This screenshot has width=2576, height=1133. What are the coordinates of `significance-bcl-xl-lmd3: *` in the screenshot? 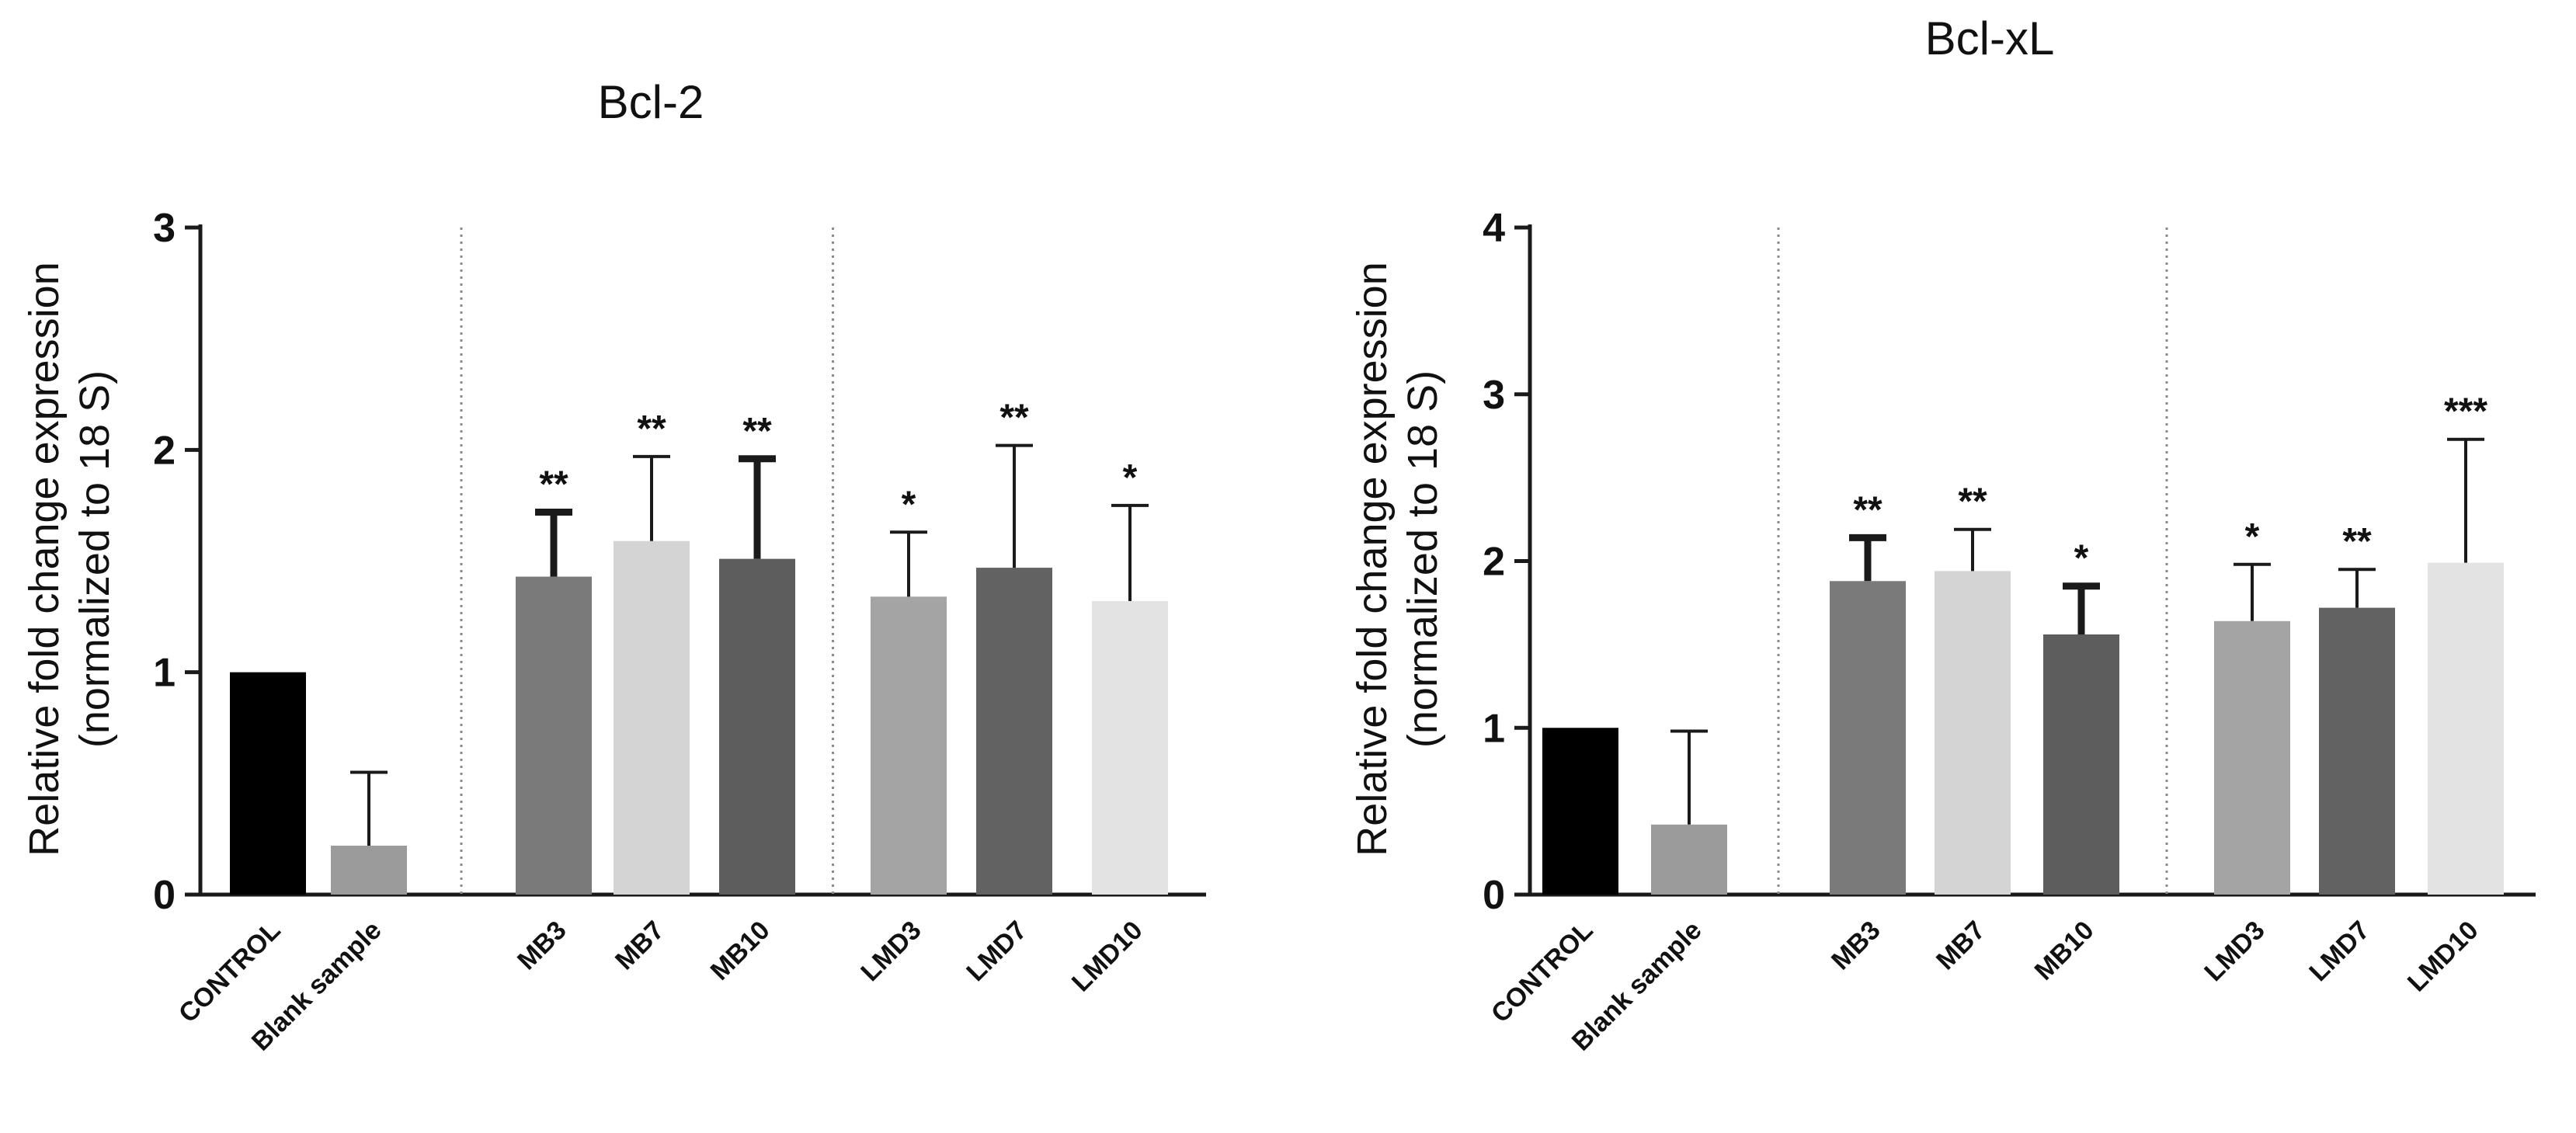 It's located at (2252, 537).